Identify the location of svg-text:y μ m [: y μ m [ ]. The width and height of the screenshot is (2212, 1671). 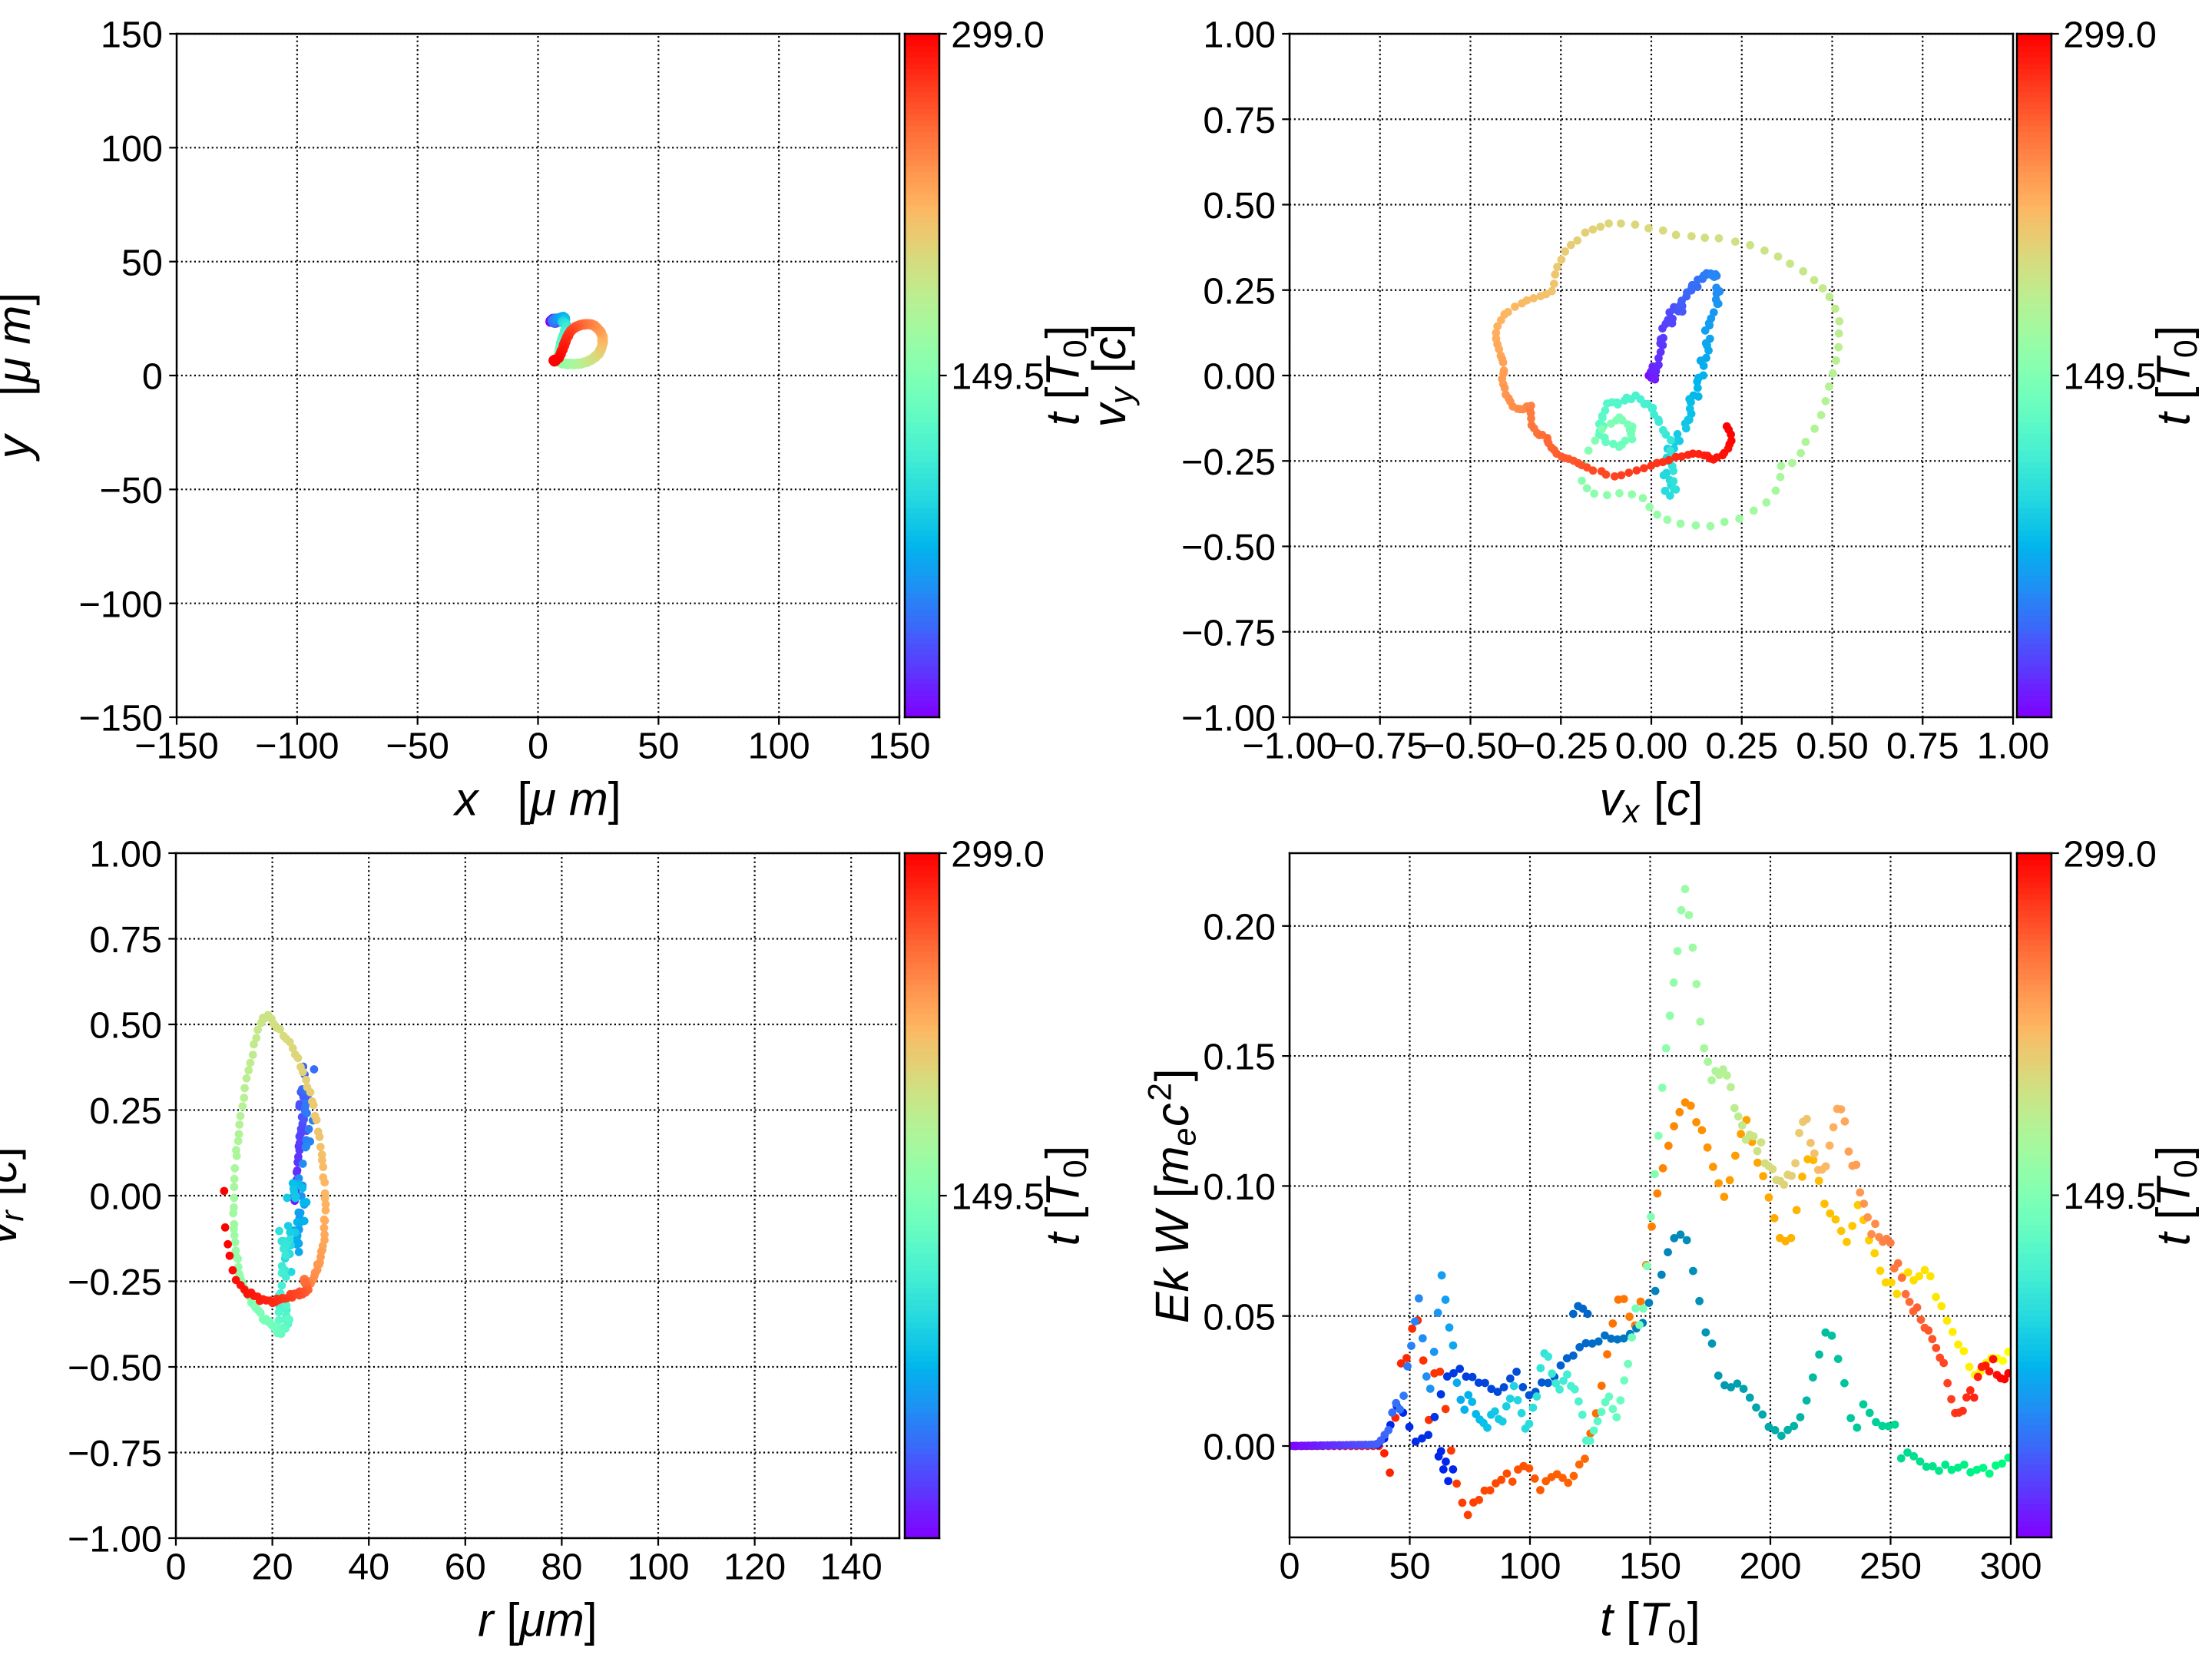
(20, 377).